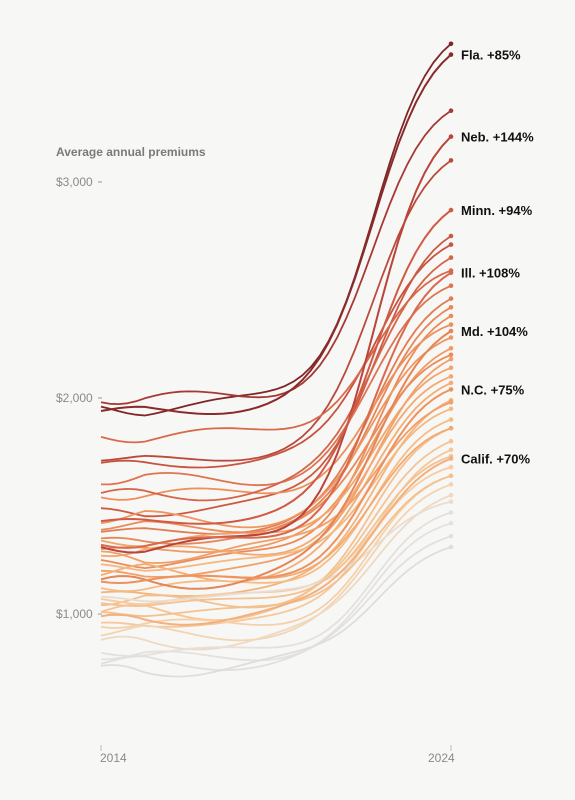 The width and height of the screenshot is (575, 800). Describe the element at coordinates (497, 137) in the screenshot. I see `state-label: Neb. +144%` at that location.